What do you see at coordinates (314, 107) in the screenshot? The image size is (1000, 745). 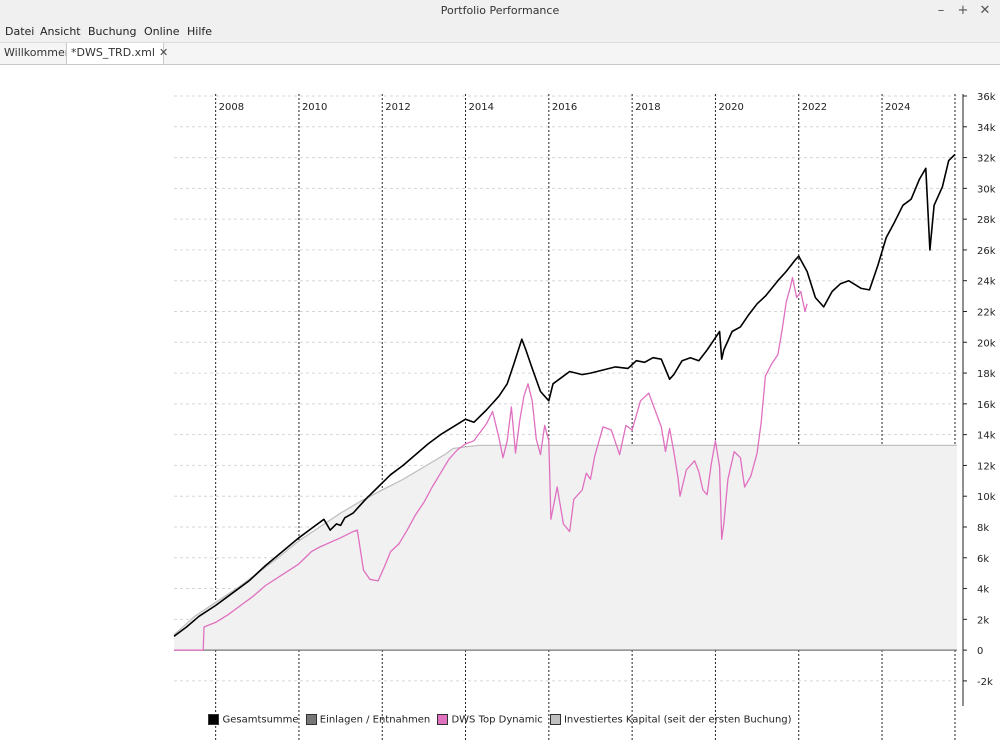 I see `x-tick-label: 2010` at bounding box center [314, 107].